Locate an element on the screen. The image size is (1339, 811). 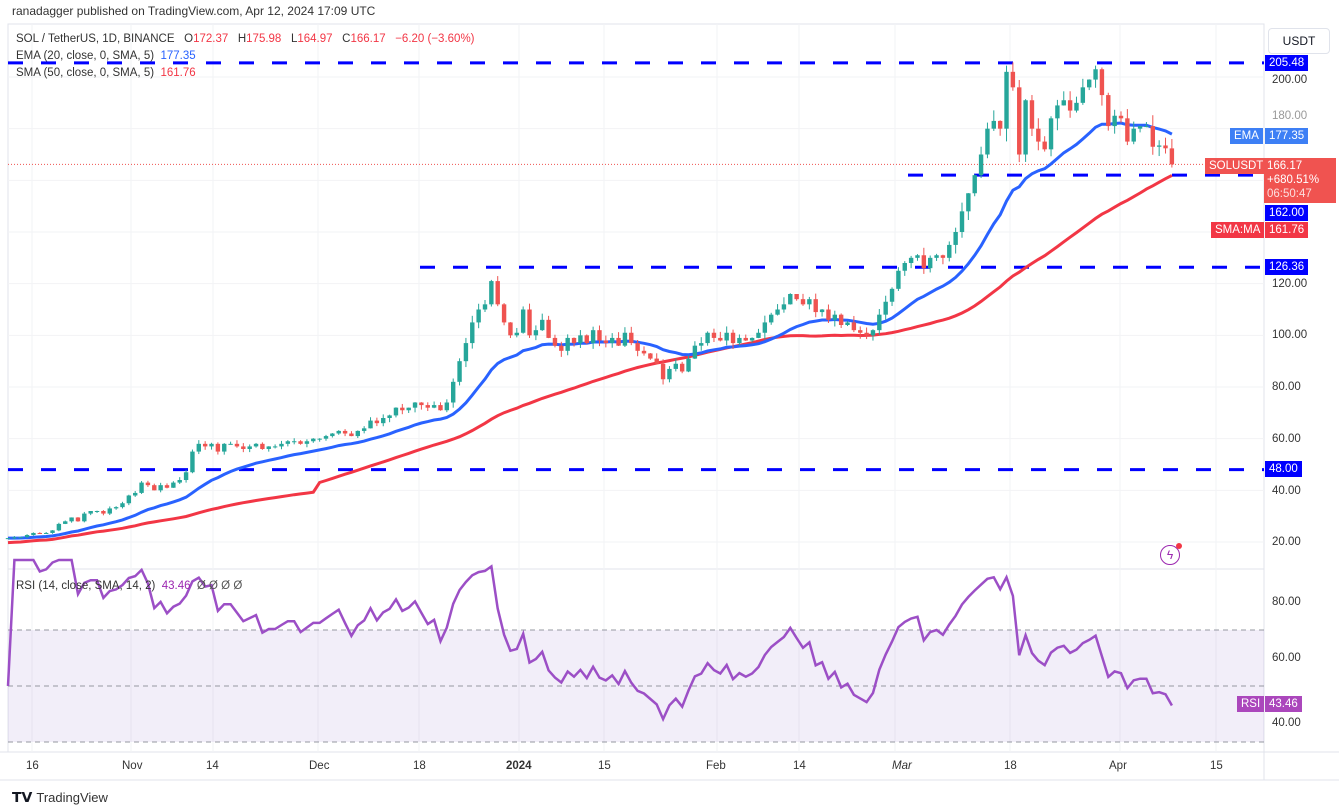
currency-button: USDT is located at coordinates (1299, 41).